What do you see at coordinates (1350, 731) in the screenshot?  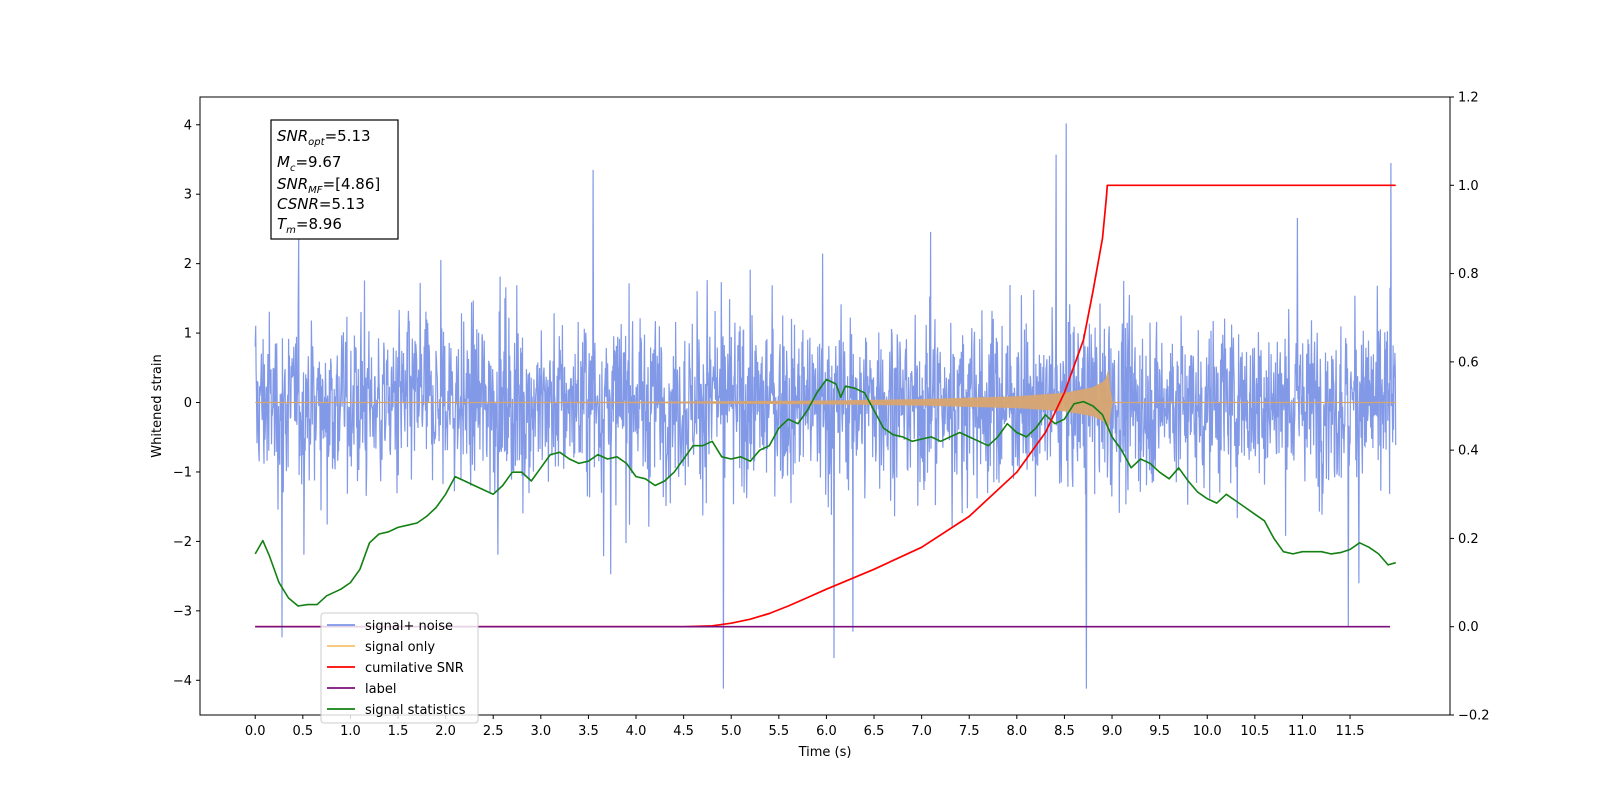 I see `x-tick-label: 11.5` at bounding box center [1350, 731].